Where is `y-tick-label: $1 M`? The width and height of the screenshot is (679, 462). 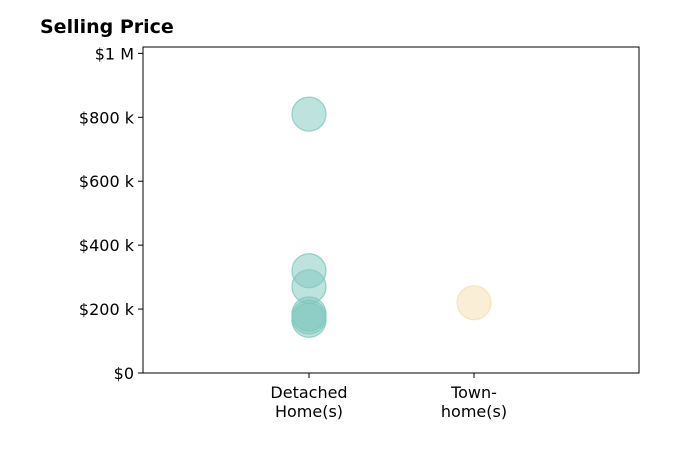 y-tick-label: $1 M is located at coordinates (114, 53).